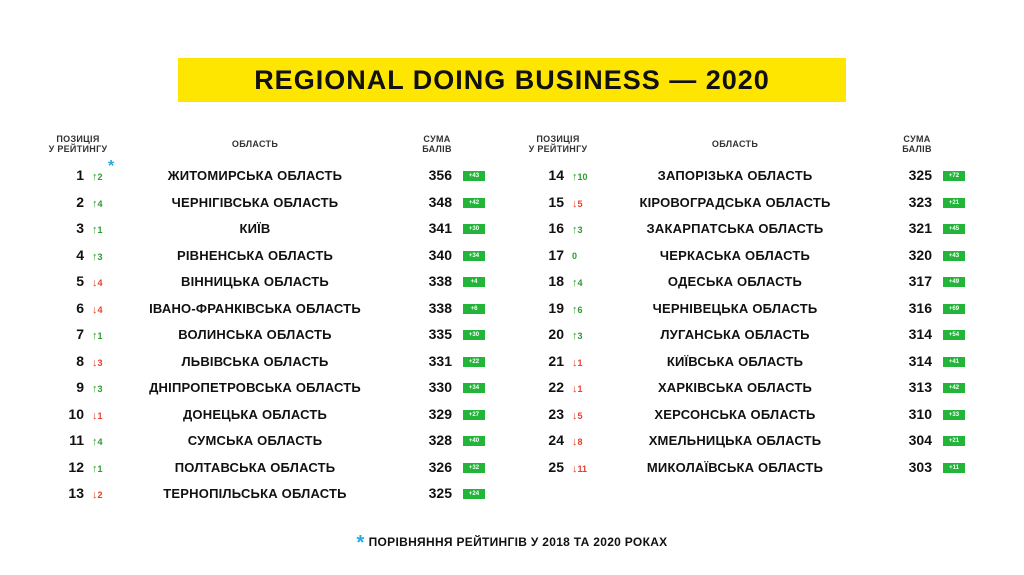 The width and height of the screenshot is (1024, 575). I want to click on table-row: 24 ↓8 ХМЕЛЬНИЦЬКА ОБЛАСТЬ 304 +21, so click(750, 441).